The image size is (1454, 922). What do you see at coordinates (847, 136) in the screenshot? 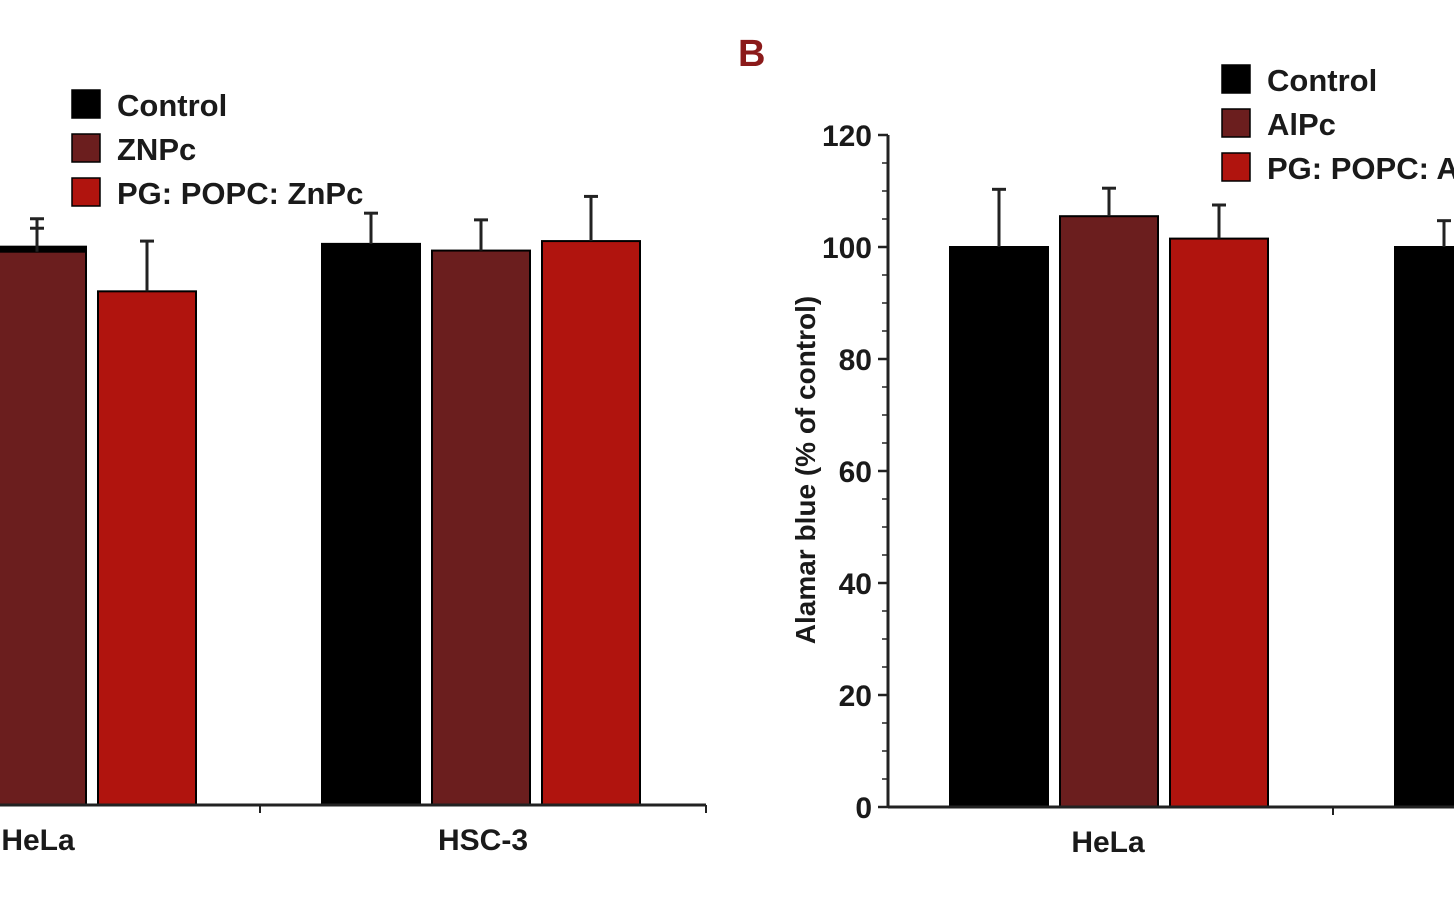
I see `y-tick-label: 120` at bounding box center [847, 136].